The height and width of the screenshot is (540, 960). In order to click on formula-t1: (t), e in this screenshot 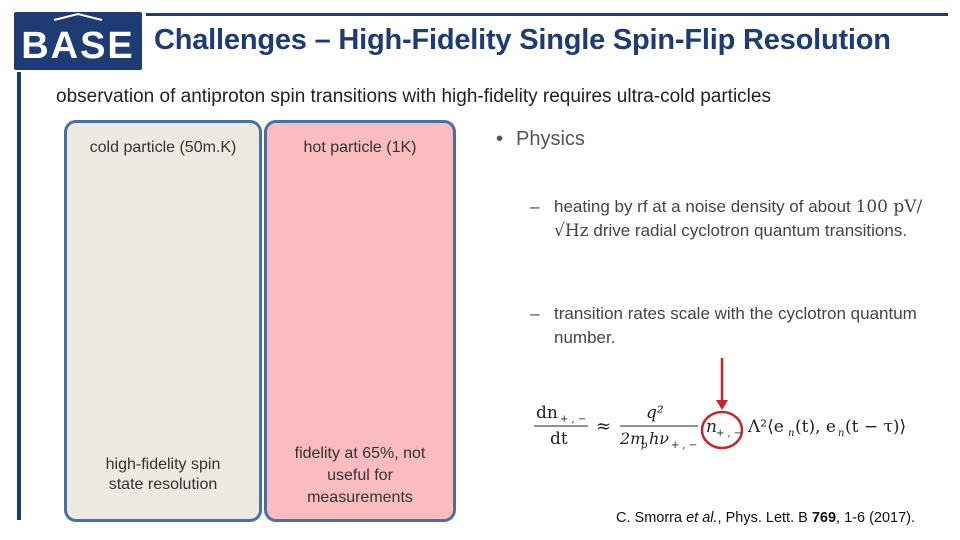, I will do `click(815, 427)`.